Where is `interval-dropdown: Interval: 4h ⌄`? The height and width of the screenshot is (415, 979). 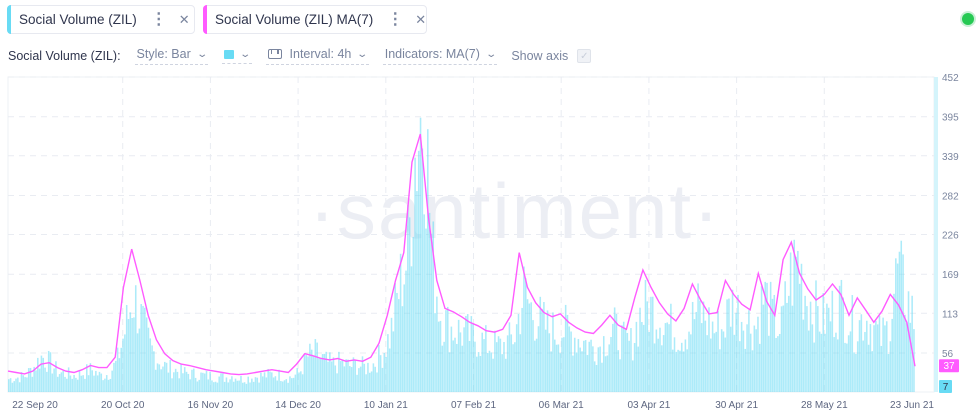
interval-dropdown: Interval: 4h ⌄ is located at coordinates (317, 56).